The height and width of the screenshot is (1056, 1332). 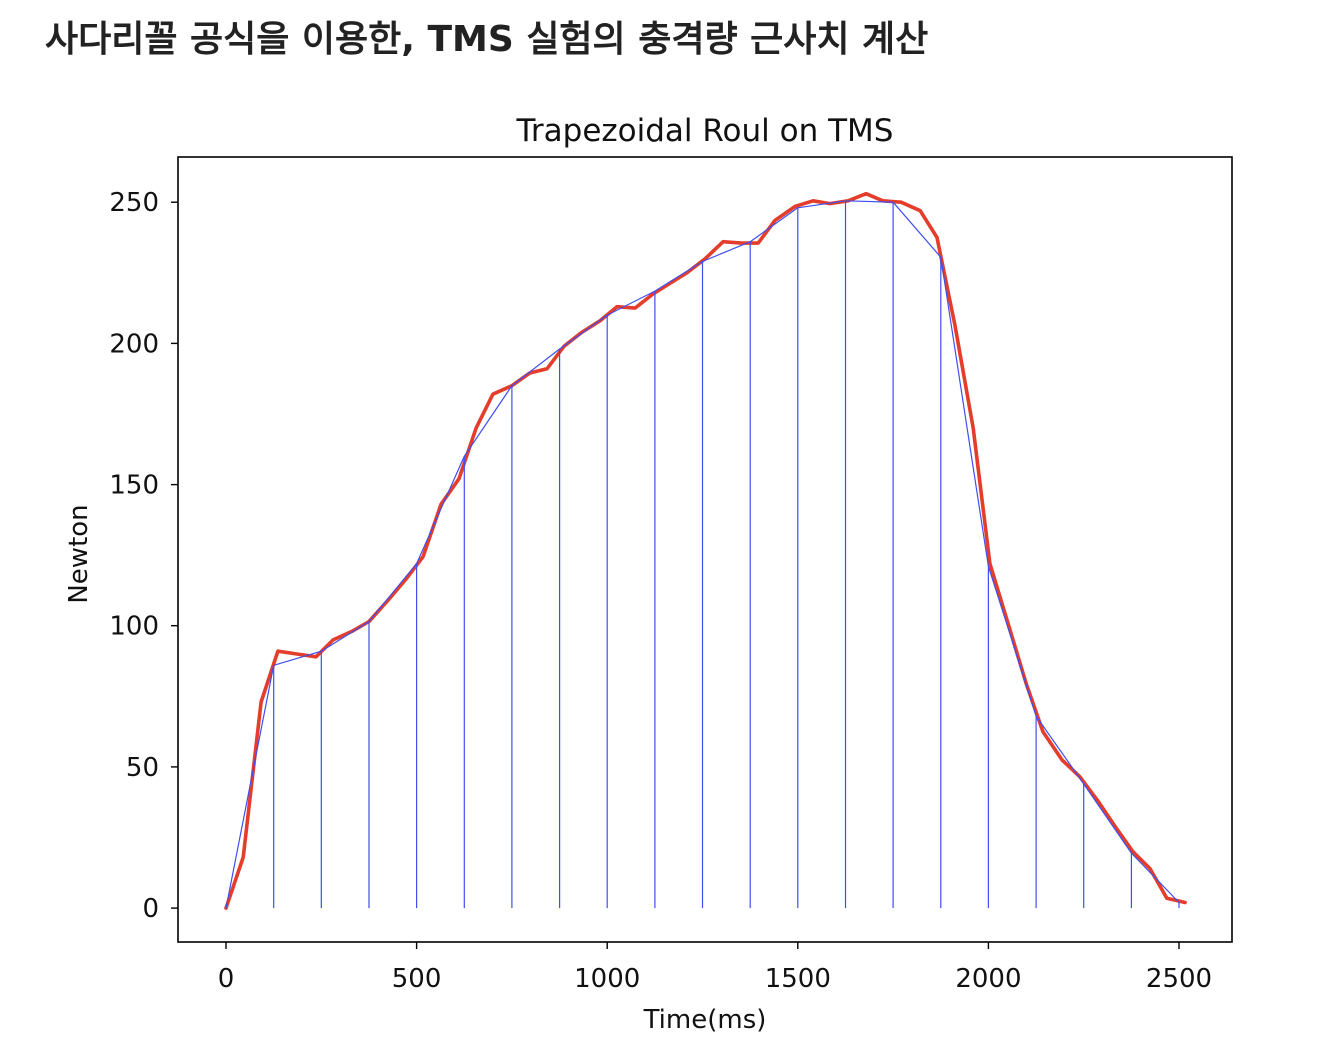 I want to click on x-tick-label: 0, so click(x=226, y=979).